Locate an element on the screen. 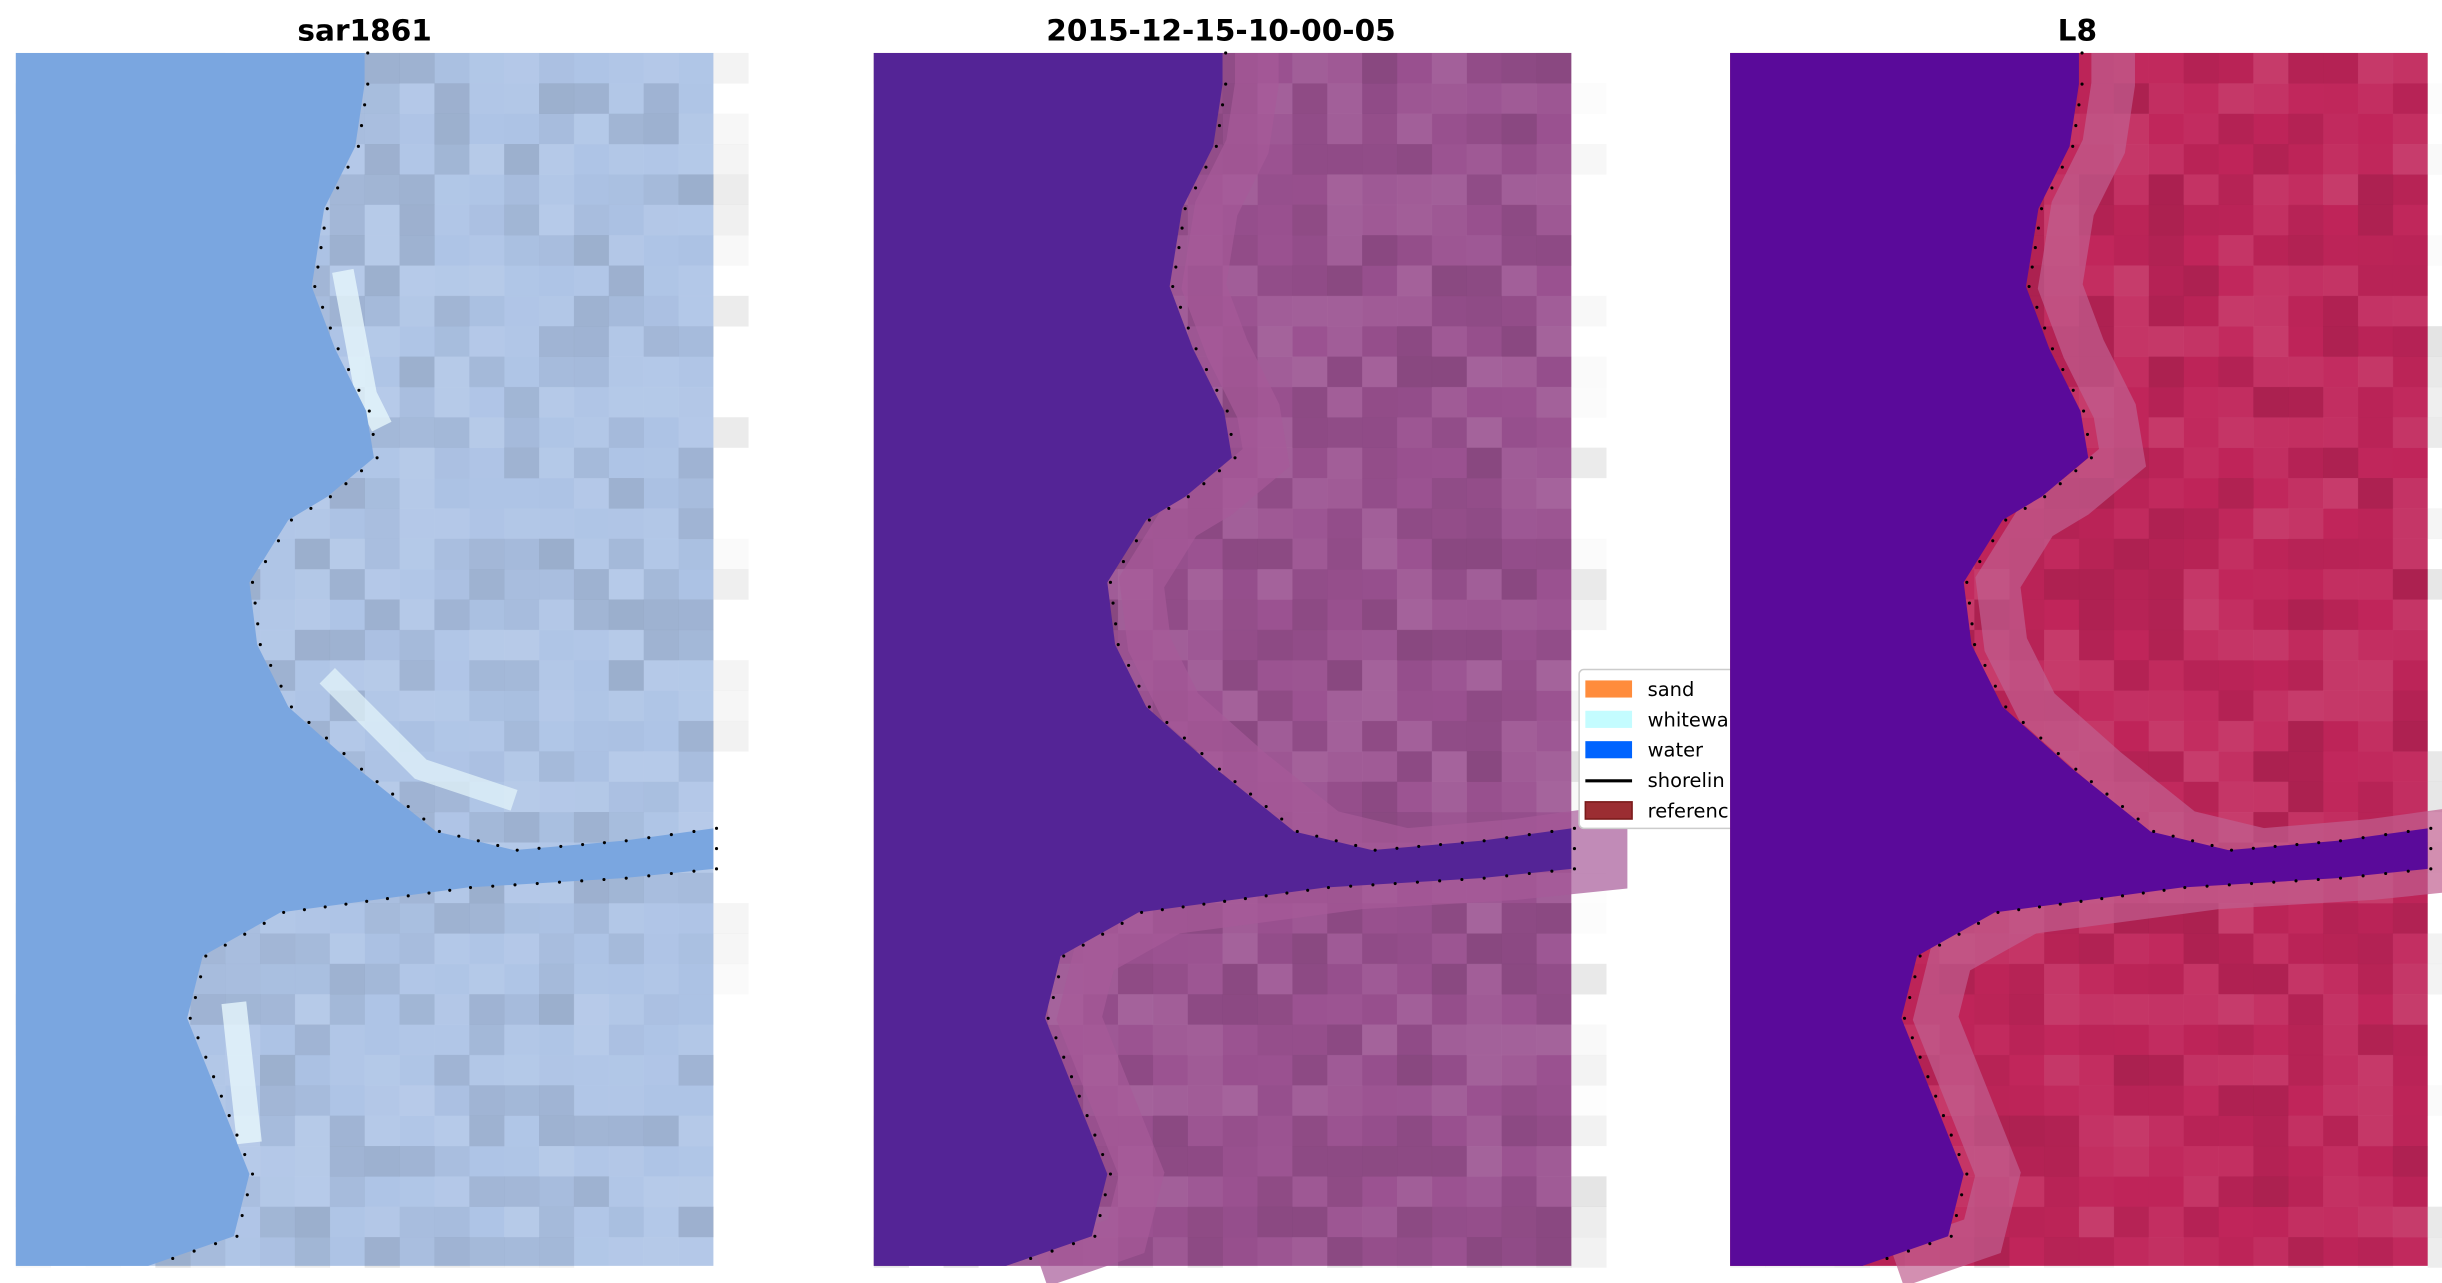  whitewater-patch is located at coordinates (241, 1073).